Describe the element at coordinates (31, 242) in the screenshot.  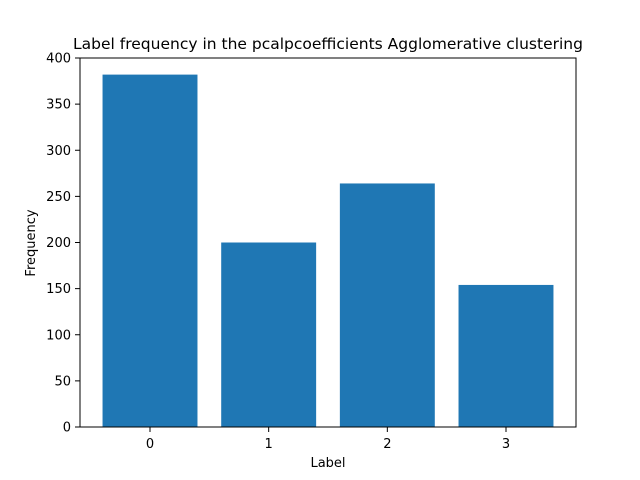
I see `y-axis-label: Frequency` at that location.